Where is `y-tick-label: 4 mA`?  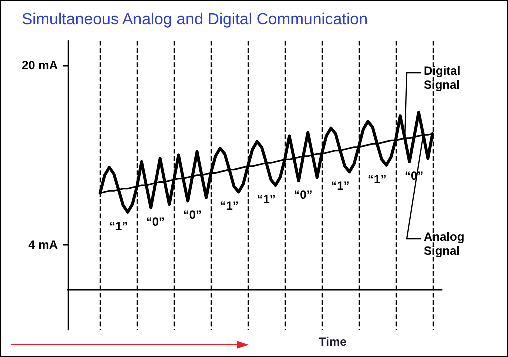 y-tick-label: 4 mA is located at coordinates (43, 245).